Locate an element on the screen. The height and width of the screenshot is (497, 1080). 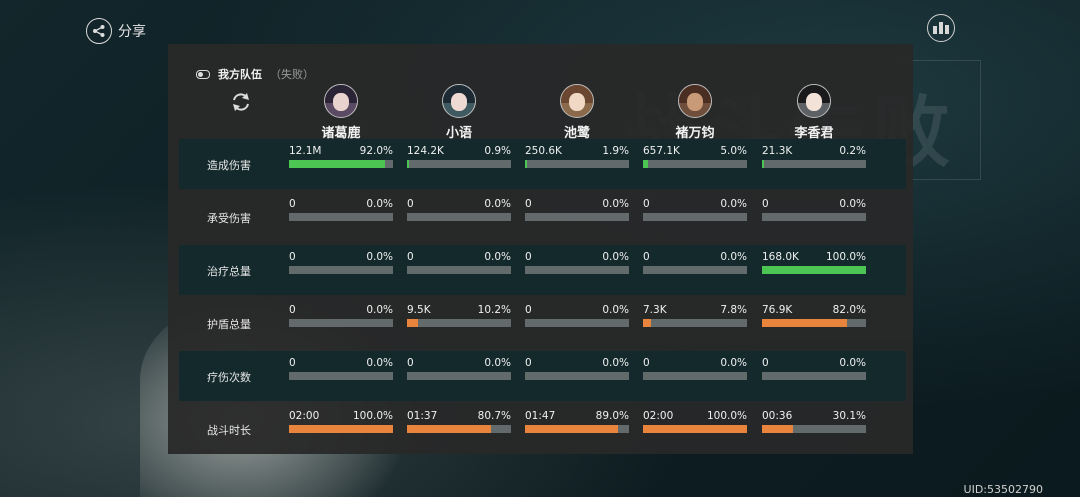
stat-cell: 657.1K 5.0% is located at coordinates (695, 156).